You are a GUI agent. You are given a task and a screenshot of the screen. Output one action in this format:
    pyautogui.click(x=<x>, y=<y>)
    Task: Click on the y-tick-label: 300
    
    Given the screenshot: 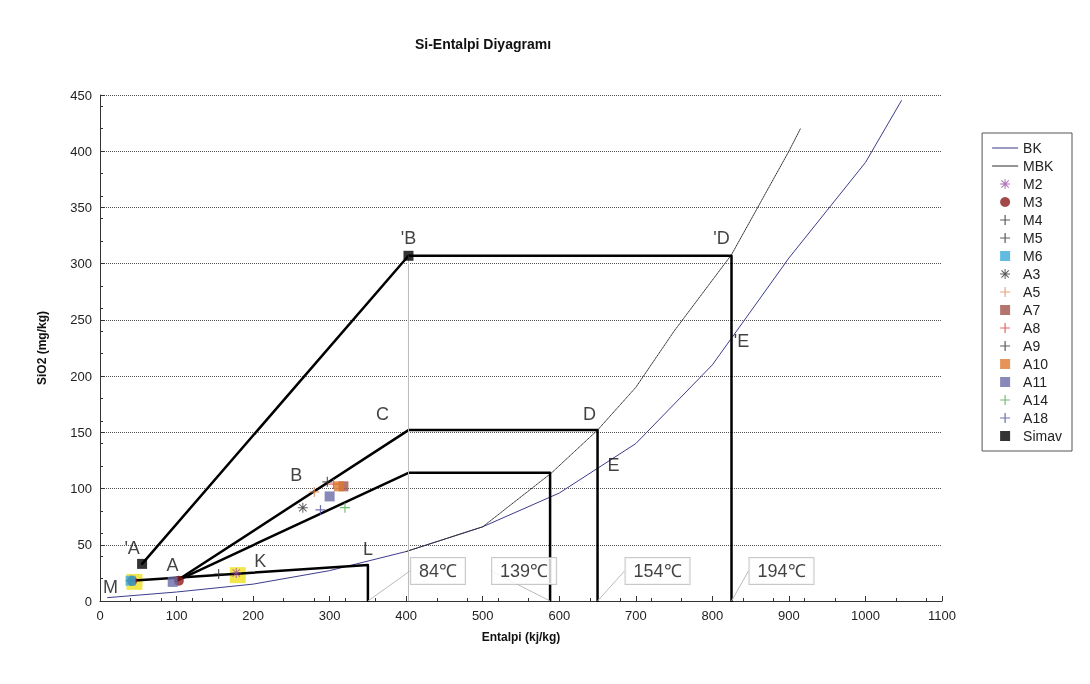 What is the action you would take?
    pyautogui.click(x=81, y=264)
    